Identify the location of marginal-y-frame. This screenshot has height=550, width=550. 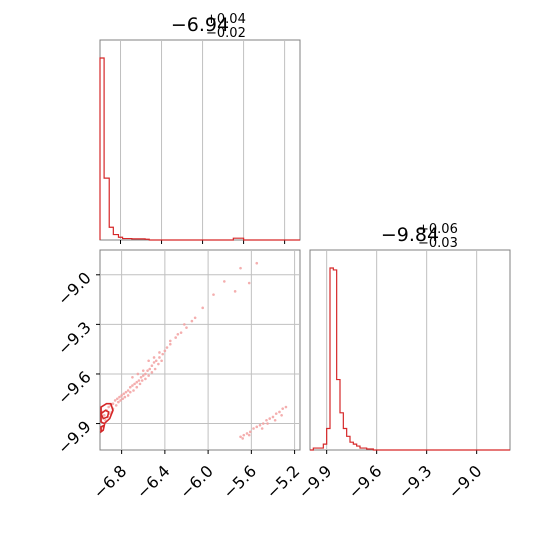
(410, 350).